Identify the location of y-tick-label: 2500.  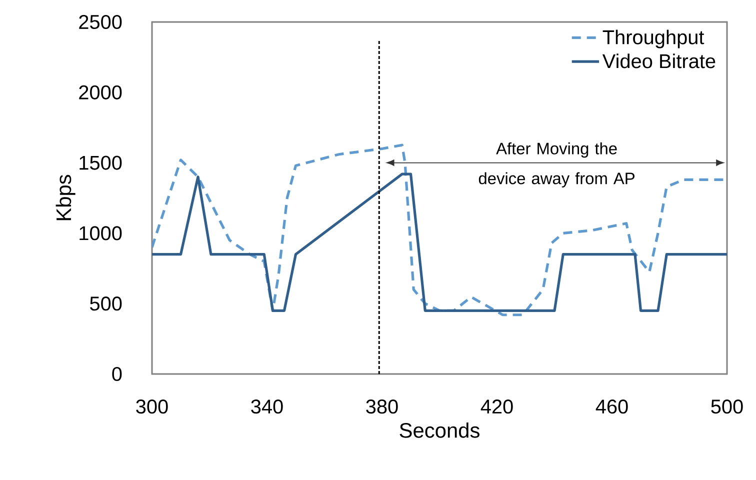
(100, 22).